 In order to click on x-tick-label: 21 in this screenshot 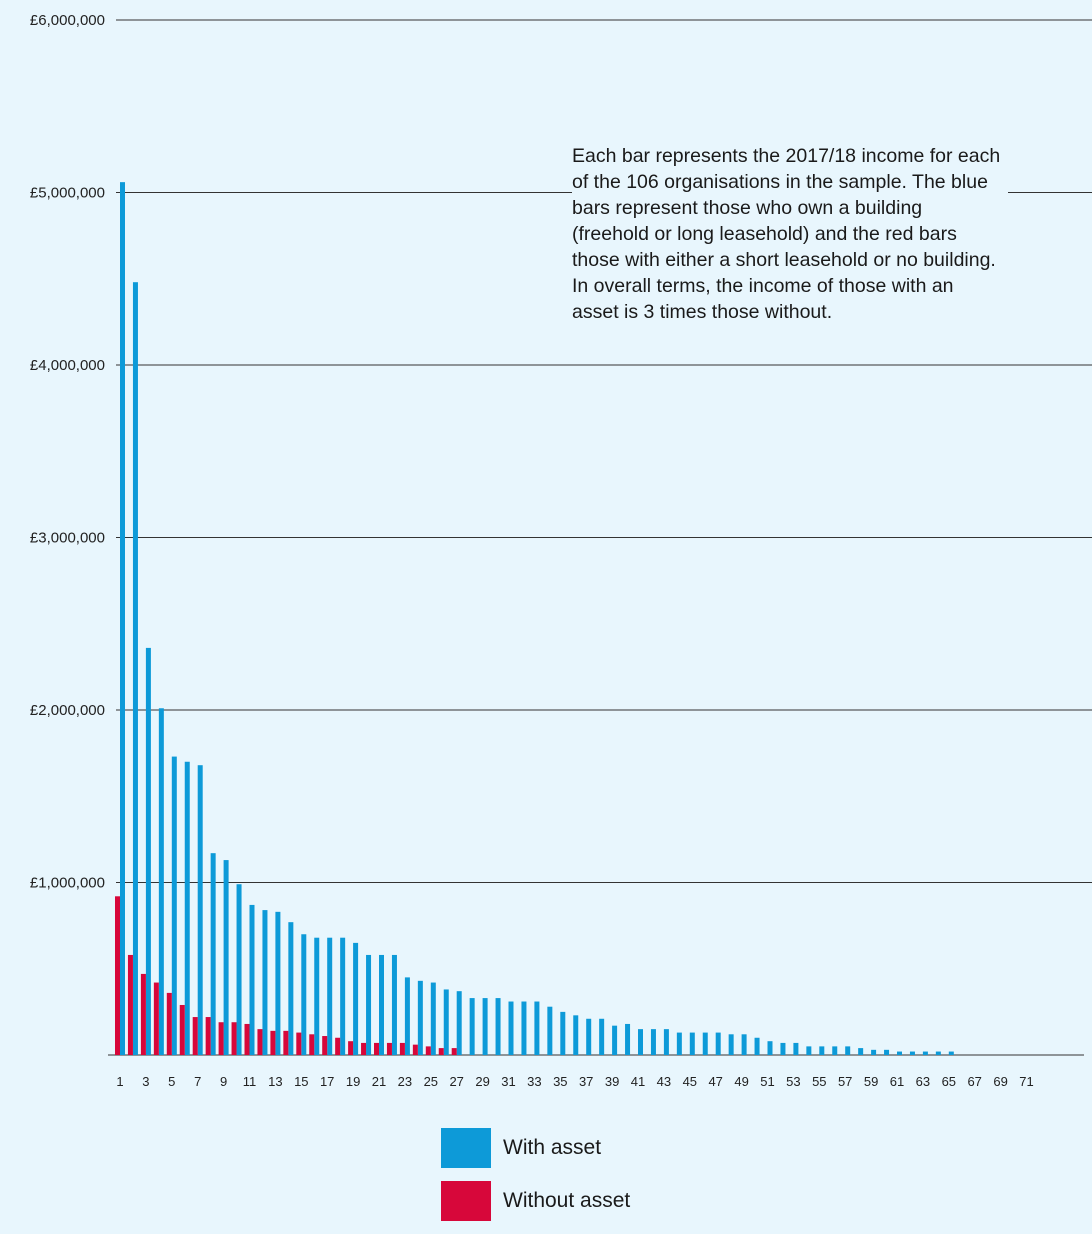, I will do `click(379, 1081)`.